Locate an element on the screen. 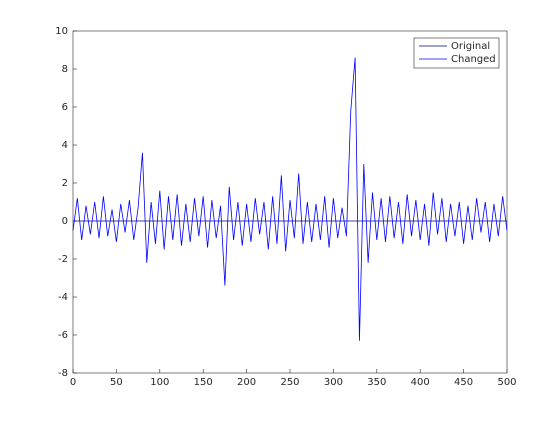  y-tick-label: -6 is located at coordinates (63, 335).